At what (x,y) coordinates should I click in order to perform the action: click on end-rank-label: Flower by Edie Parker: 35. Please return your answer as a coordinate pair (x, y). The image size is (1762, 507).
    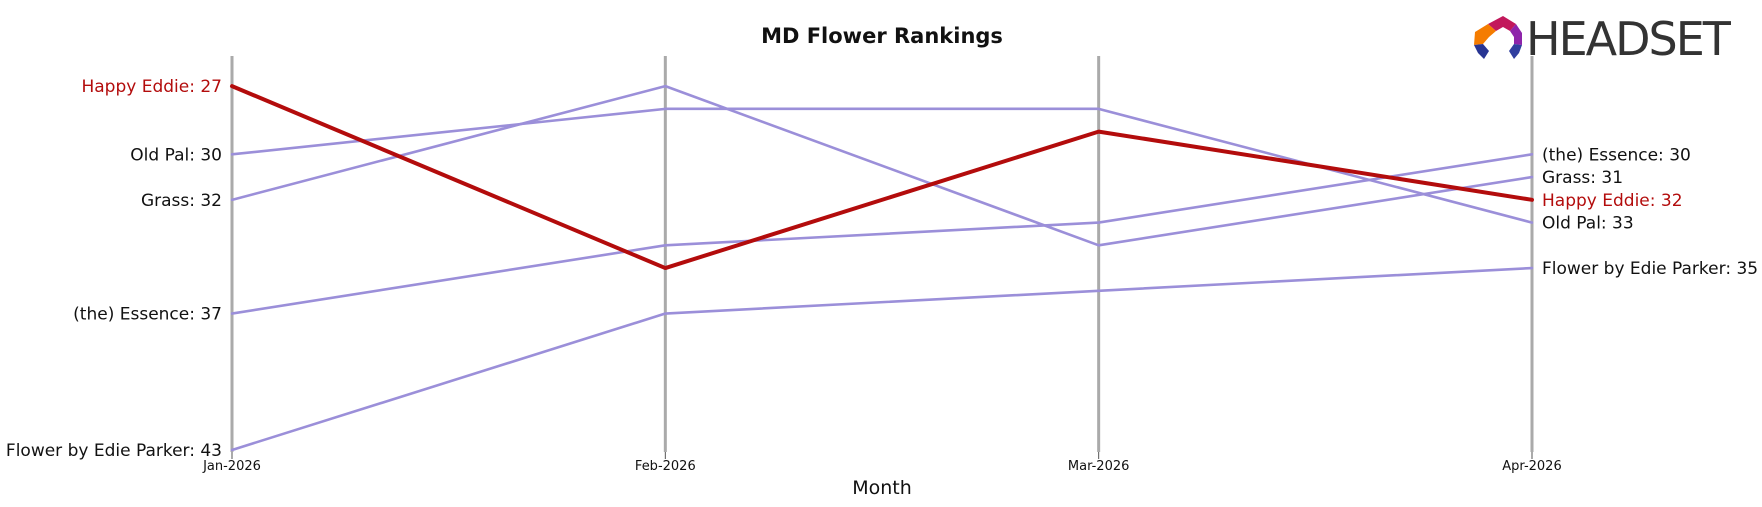
    Looking at the image, I should click on (1650, 269).